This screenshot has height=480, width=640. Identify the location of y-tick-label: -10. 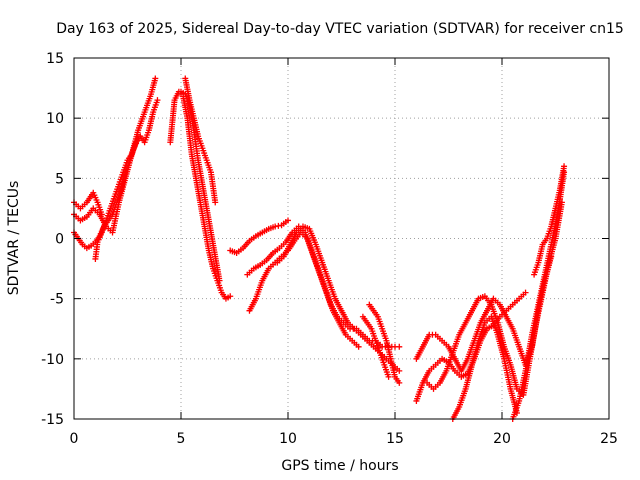
(52, 360).